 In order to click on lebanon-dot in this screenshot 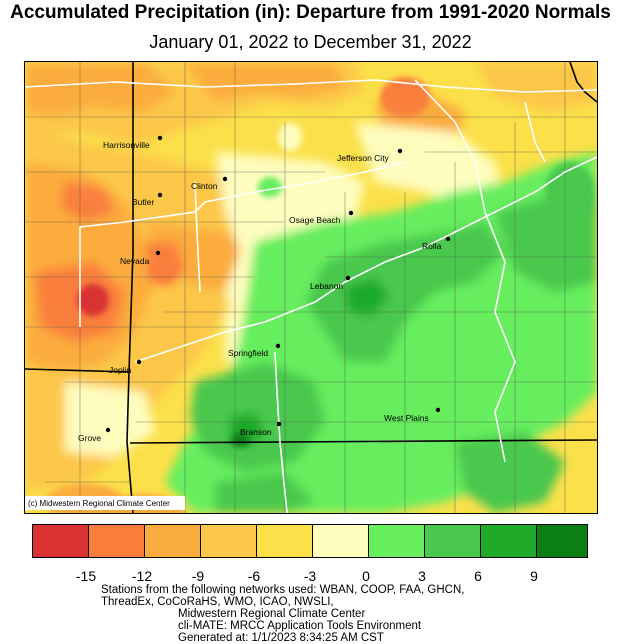, I will do `click(348, 278)`.